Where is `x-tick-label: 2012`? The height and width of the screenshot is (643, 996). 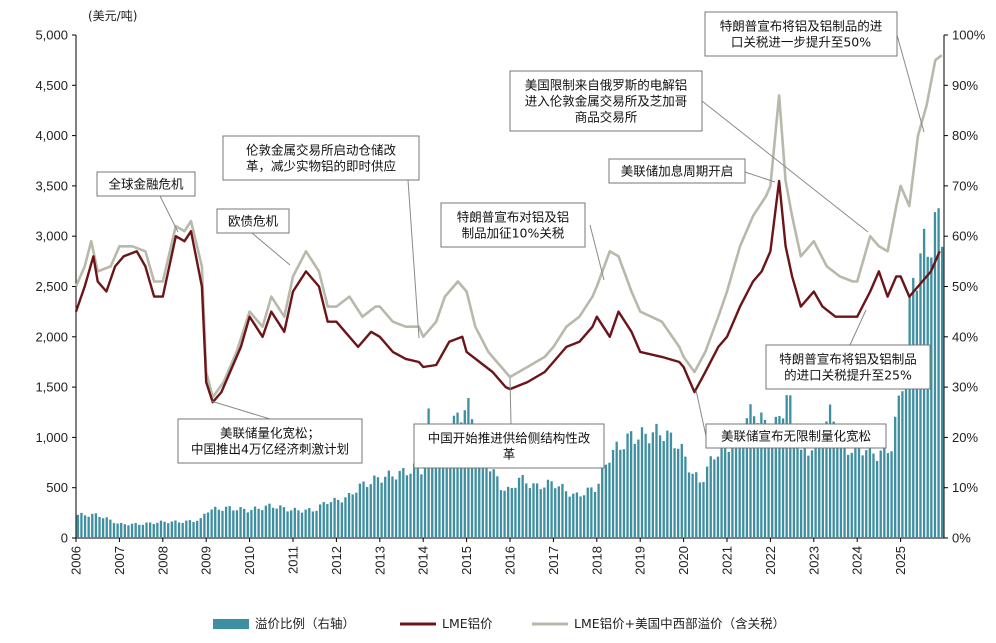
x-tick-label: 2012 is located at coordinates (336, 560).